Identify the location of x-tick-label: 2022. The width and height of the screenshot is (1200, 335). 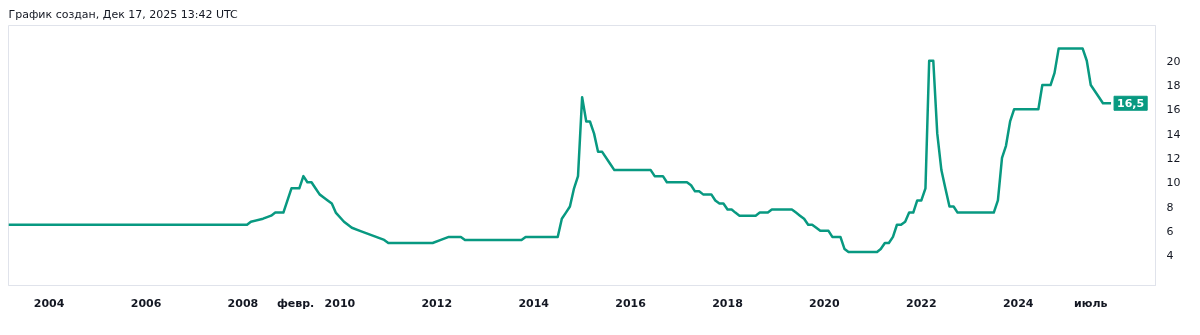
(921, 303).